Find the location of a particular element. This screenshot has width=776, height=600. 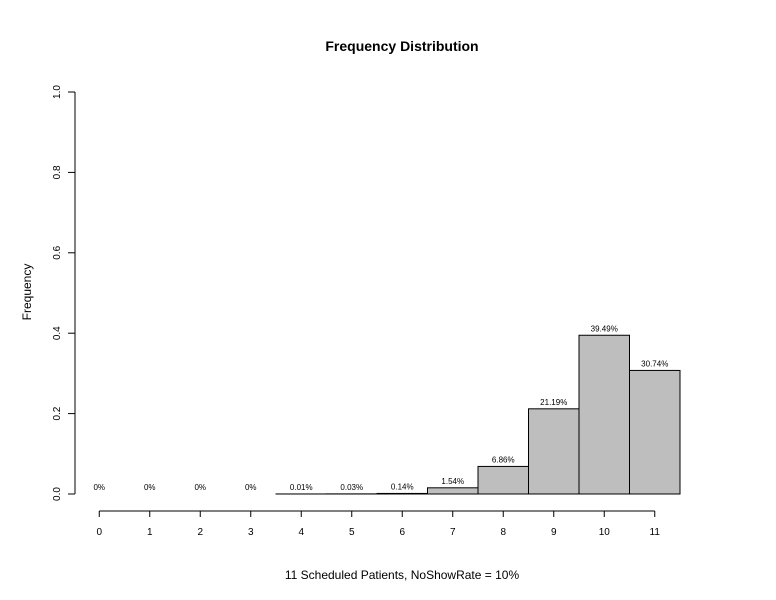

x-tick-label: 3 is located at coordinates (251, 532).